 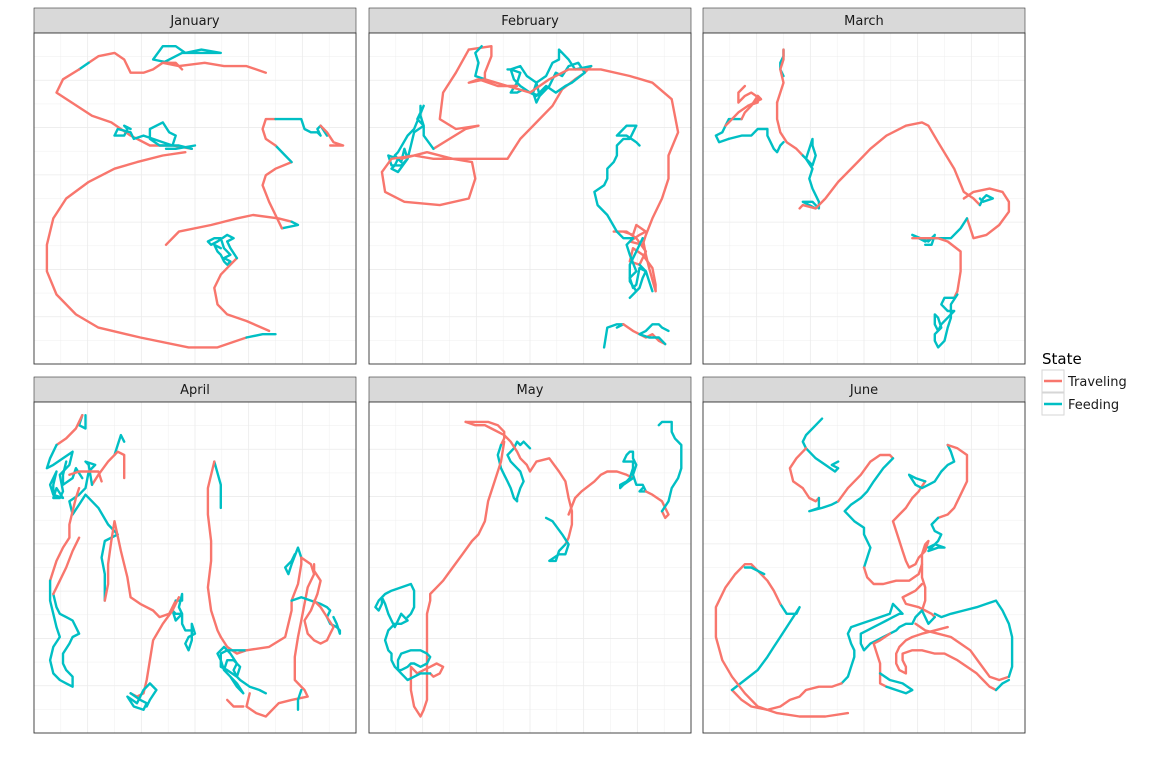 What do you see at coordinates (1097, 382) in the screenshot?
I see `legend-label-traveling: Traveling` at bounding box center [1097, 382].